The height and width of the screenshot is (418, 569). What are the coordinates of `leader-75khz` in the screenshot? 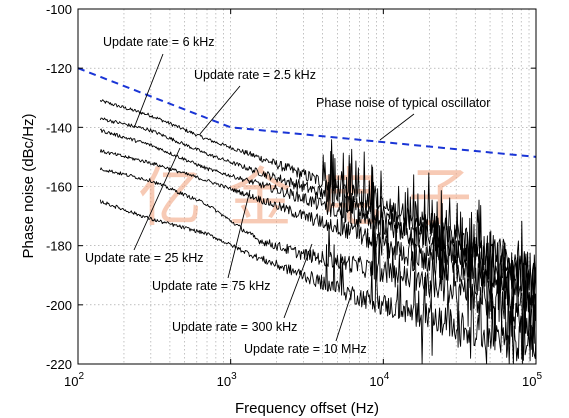 It's located at (239, 234).